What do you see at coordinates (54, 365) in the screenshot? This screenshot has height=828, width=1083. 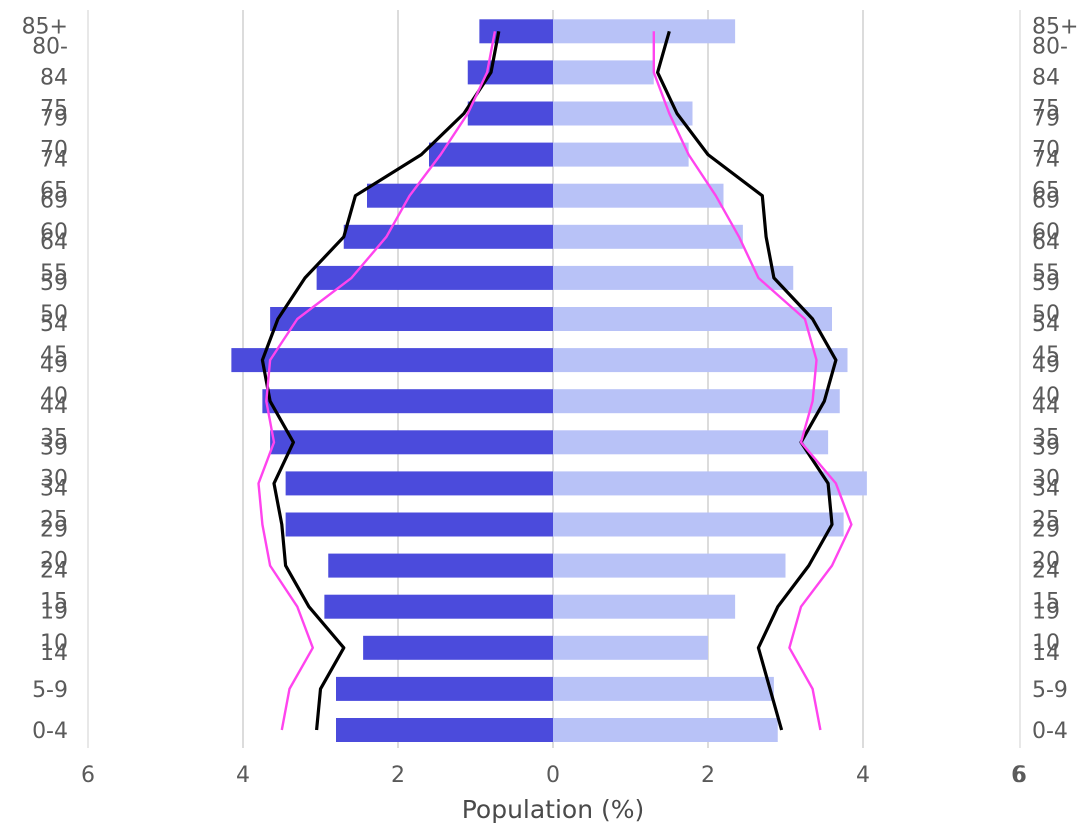 I see `left-y-tick-label: 49` at bounding box center [54, 365].